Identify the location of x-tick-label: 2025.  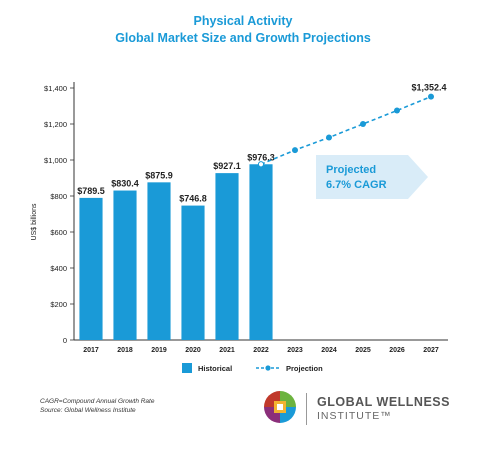
(363, 350).